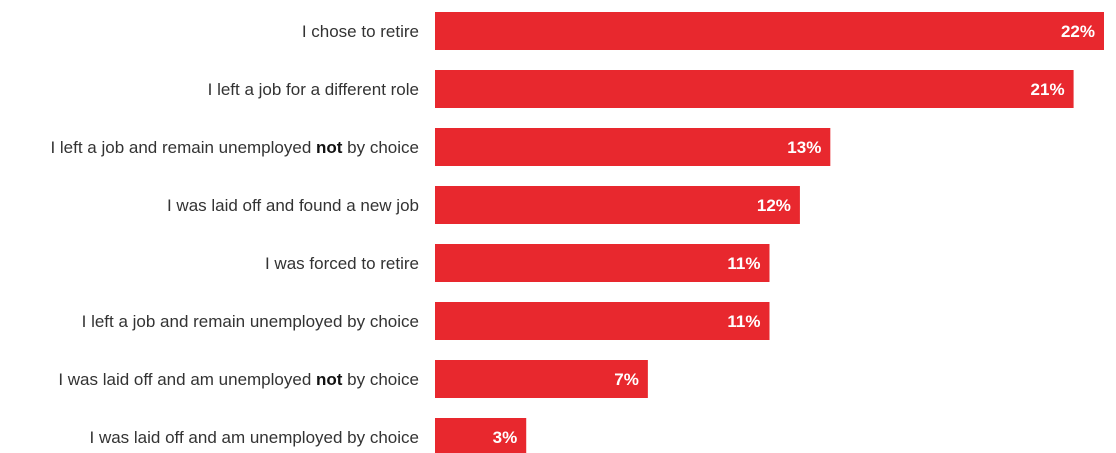  What do you see at coordinates (505, 437) in the screenshot?
I see `bar-value-label: 3%` at bounding box center [505, 437].